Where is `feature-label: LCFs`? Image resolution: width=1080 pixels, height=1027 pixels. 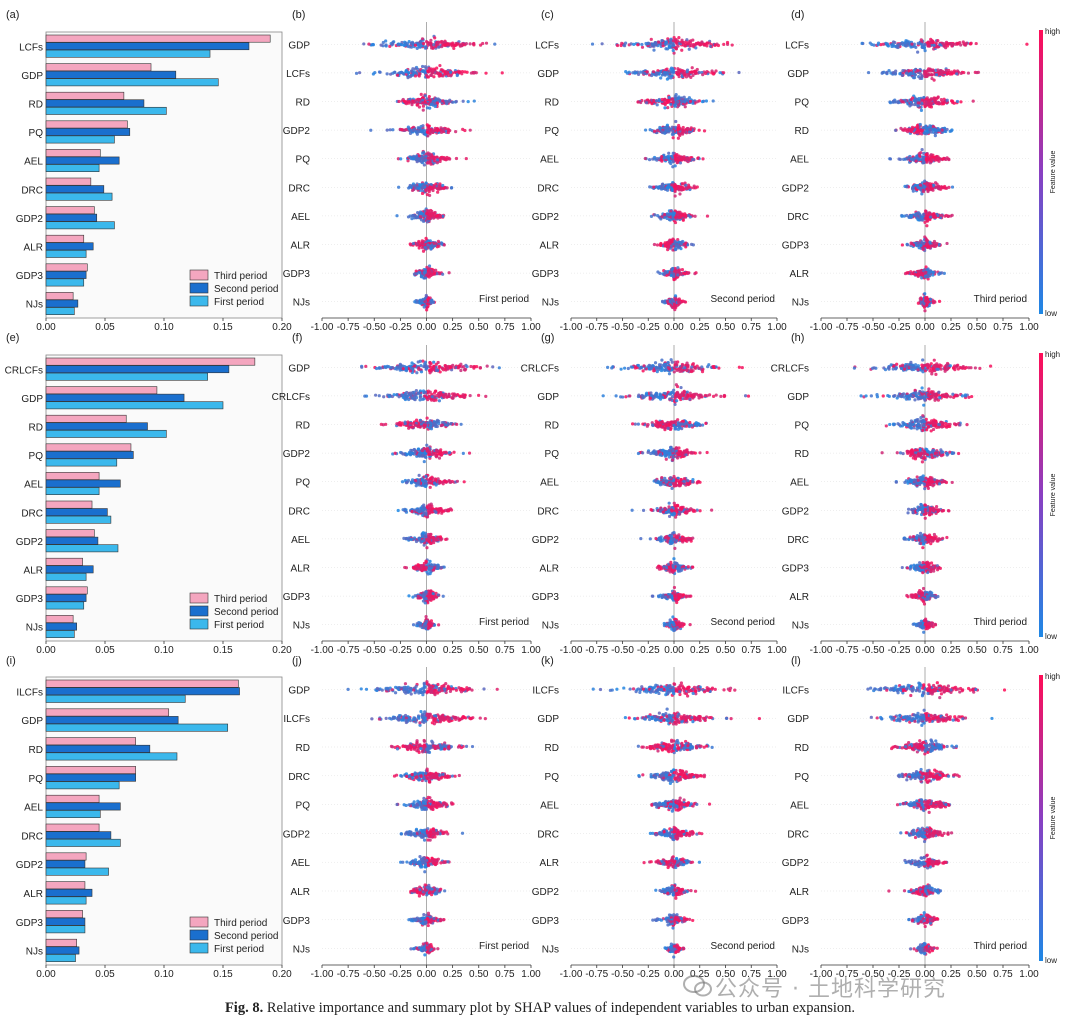 feature-label: LCFs is located at coordinates (547, 45).